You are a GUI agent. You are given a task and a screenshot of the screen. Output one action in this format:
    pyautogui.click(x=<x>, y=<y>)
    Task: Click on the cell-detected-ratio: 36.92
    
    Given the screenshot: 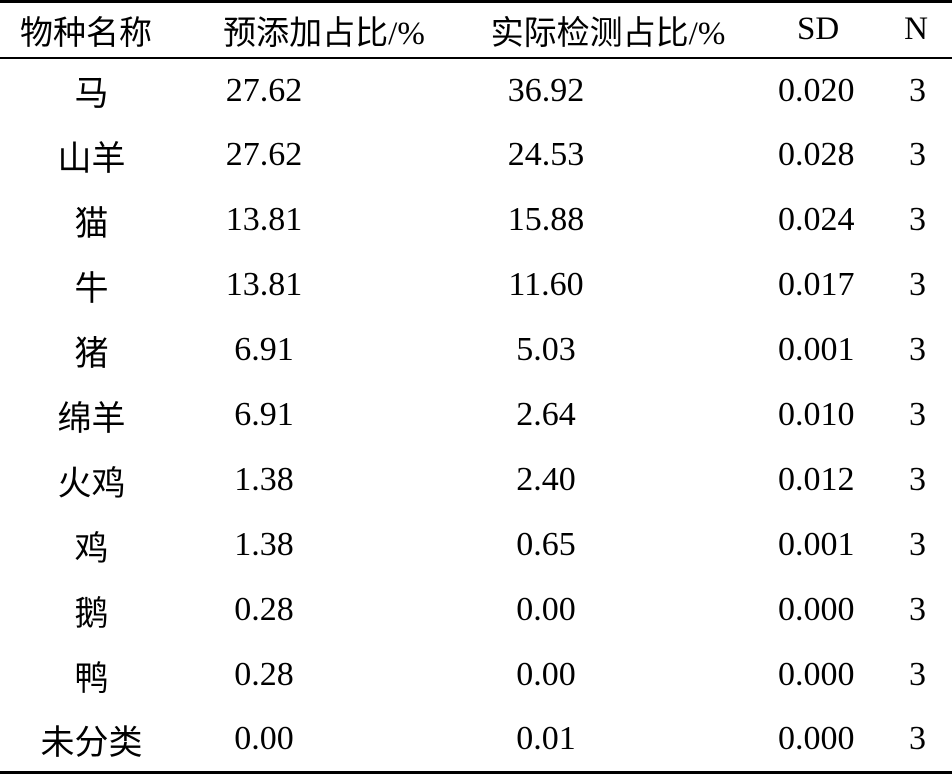 What is the action you would take?
    pyautogui.click(x=546, y=90)
    